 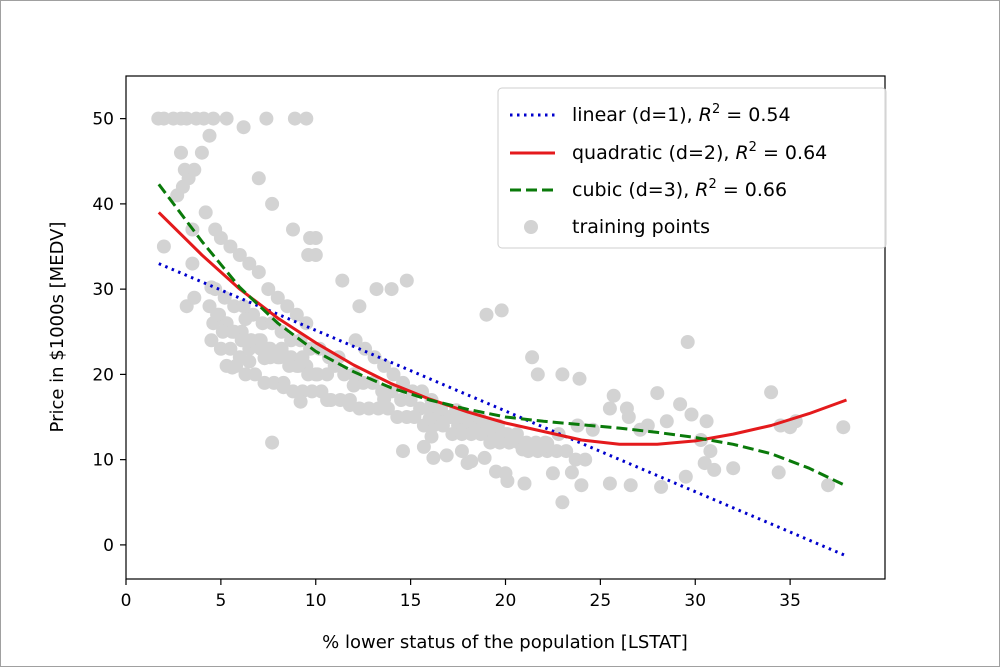 I want to click on x-tick-label: 20, so click(x=506, y=601).